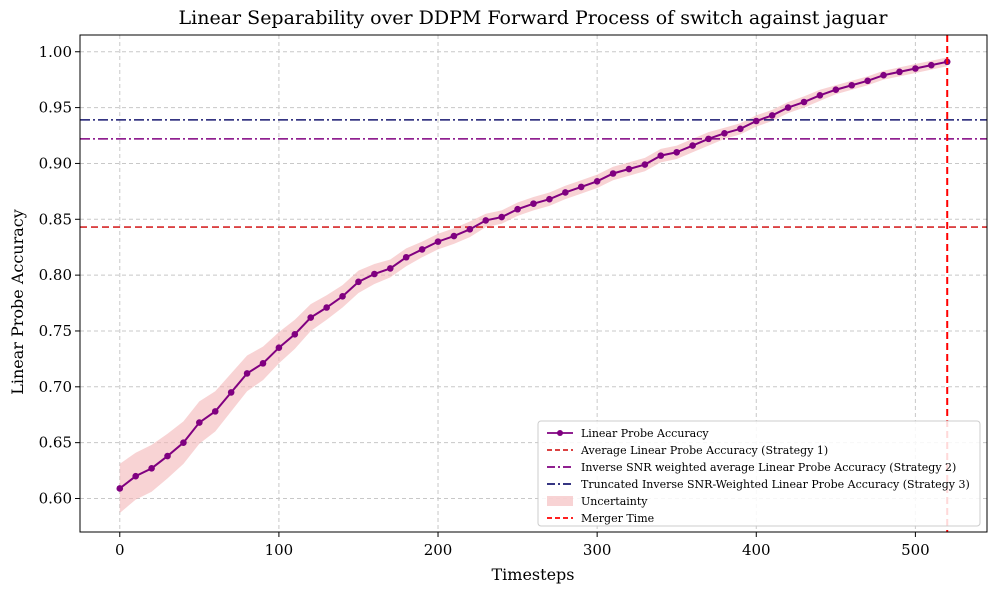  Describe the element at coordinates (533, 574) in the screenshot. I see `x-axis-label: Timesteps` at that location.